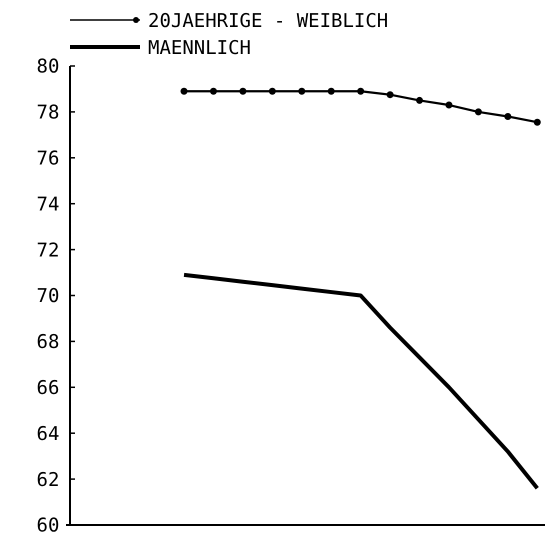 This screenshot has height=533, width=547. I want to click on y-tick-label: 66, so click(48, 387).